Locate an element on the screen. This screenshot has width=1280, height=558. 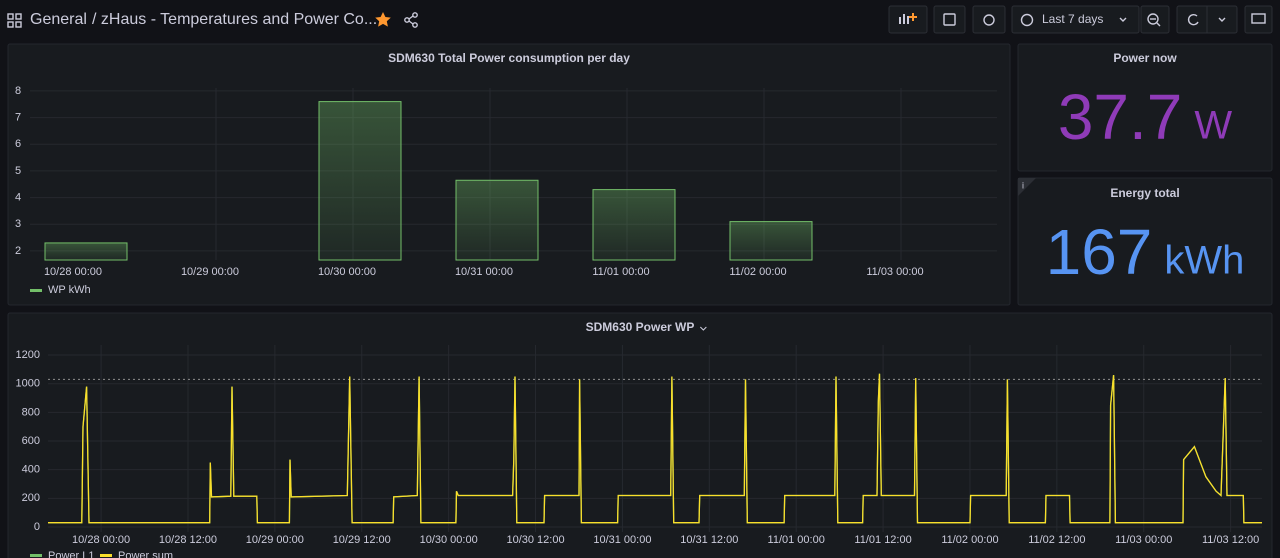
refresh-icon is located at coordinates (1193, 19).